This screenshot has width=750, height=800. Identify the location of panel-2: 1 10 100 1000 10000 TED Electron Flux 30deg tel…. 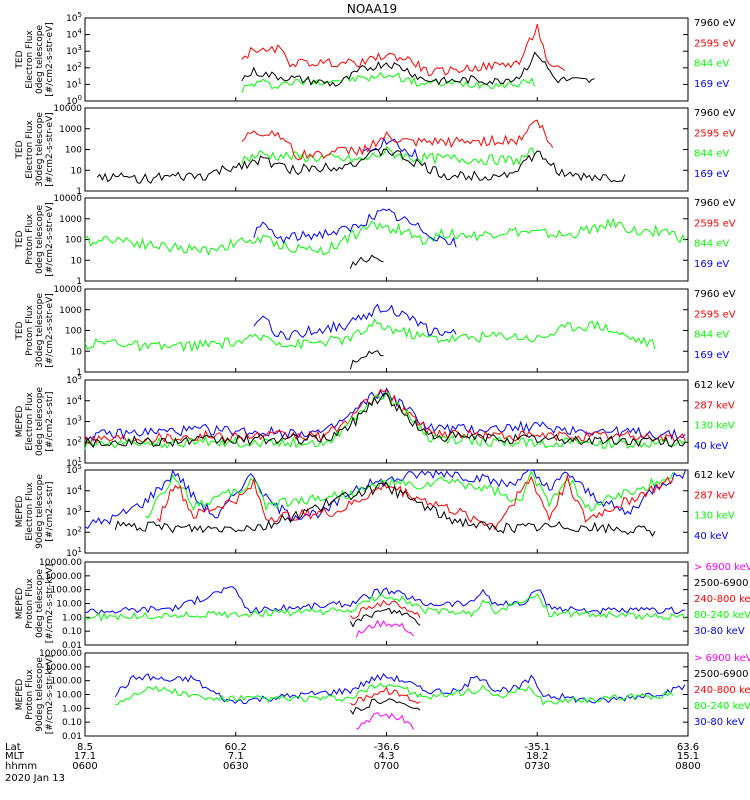
(375, 150).